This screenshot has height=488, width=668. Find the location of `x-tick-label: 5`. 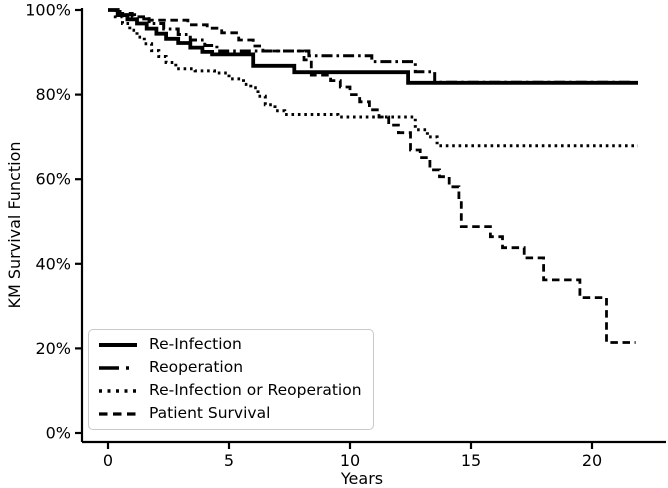

x-tick-label: 5 is located at coordinates (229, 460).